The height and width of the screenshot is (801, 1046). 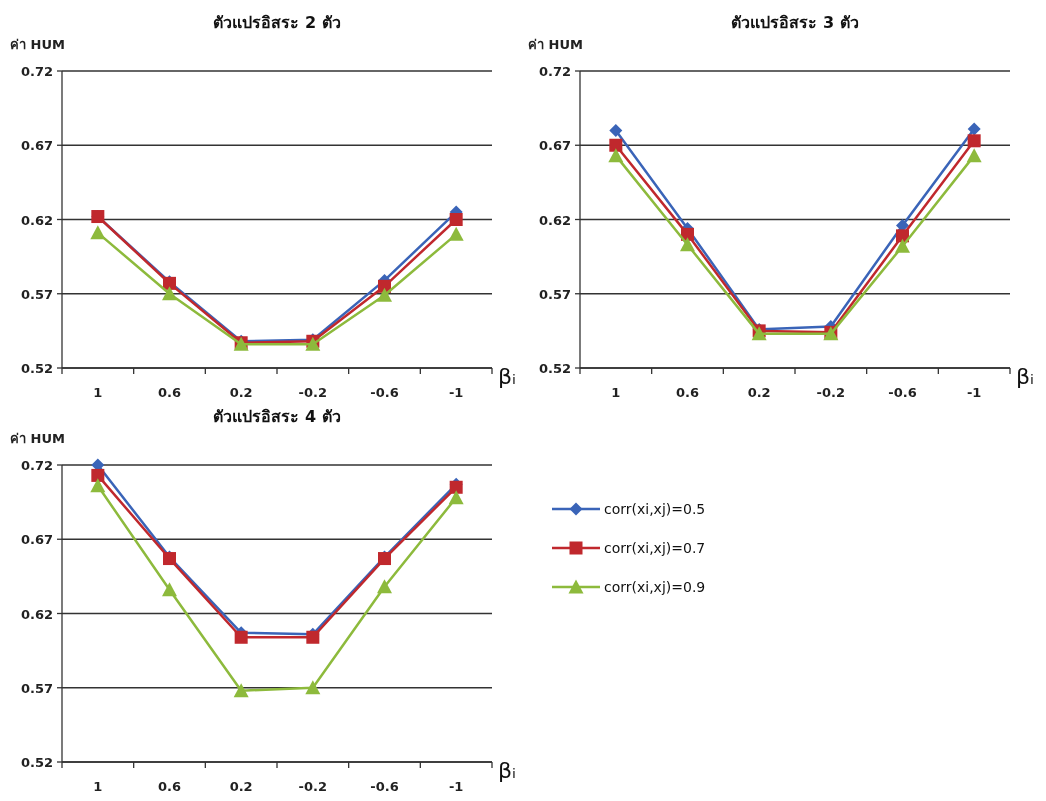 What do you see at coordinates (277, 22) in the screenshot?
I see `chart-title: ตัวแปรอิสระ 2 ตัว` at bounding box center [277, 22].